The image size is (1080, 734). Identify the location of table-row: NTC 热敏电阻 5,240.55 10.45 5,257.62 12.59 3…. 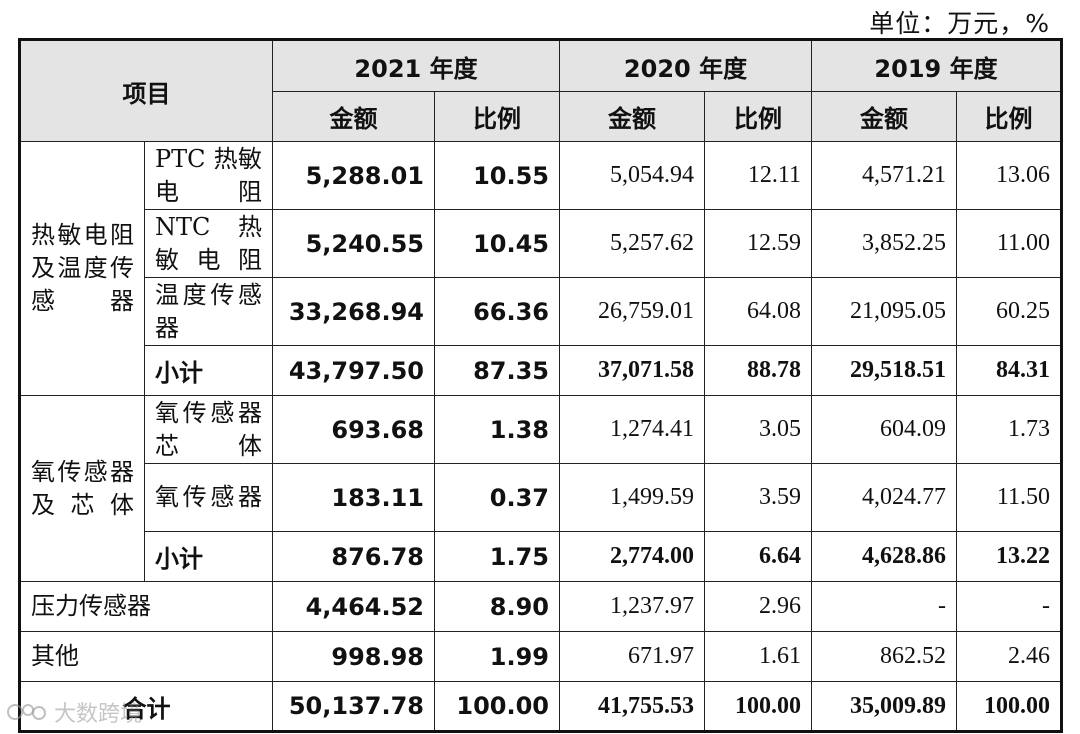
(541, 243).